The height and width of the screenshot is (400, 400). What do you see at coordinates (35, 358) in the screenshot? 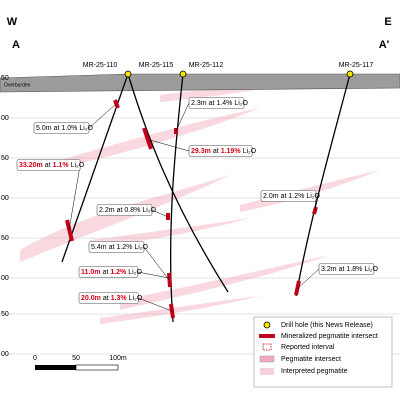
I see `scale-label: 0` at bounding box center [35, 358].